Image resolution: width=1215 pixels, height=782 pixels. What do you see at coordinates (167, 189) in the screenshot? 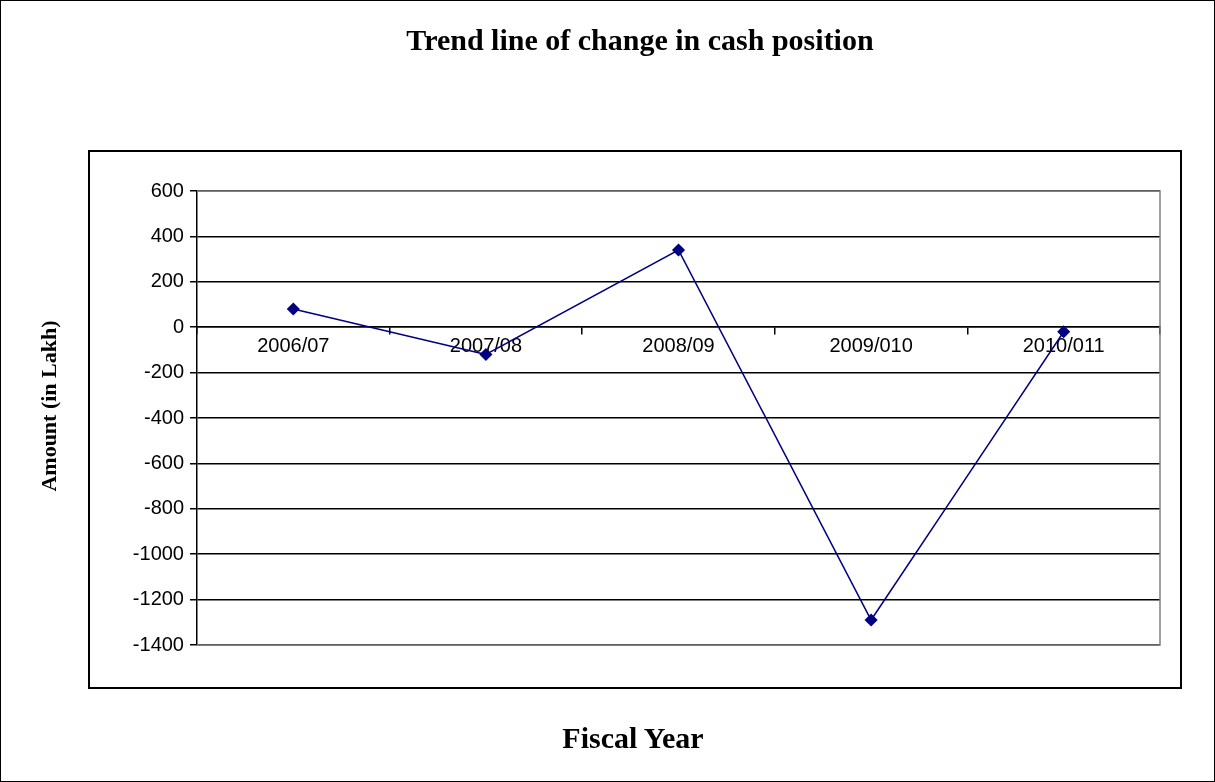
I see `y-tick-label: 600` at bounding box center [167, 189].